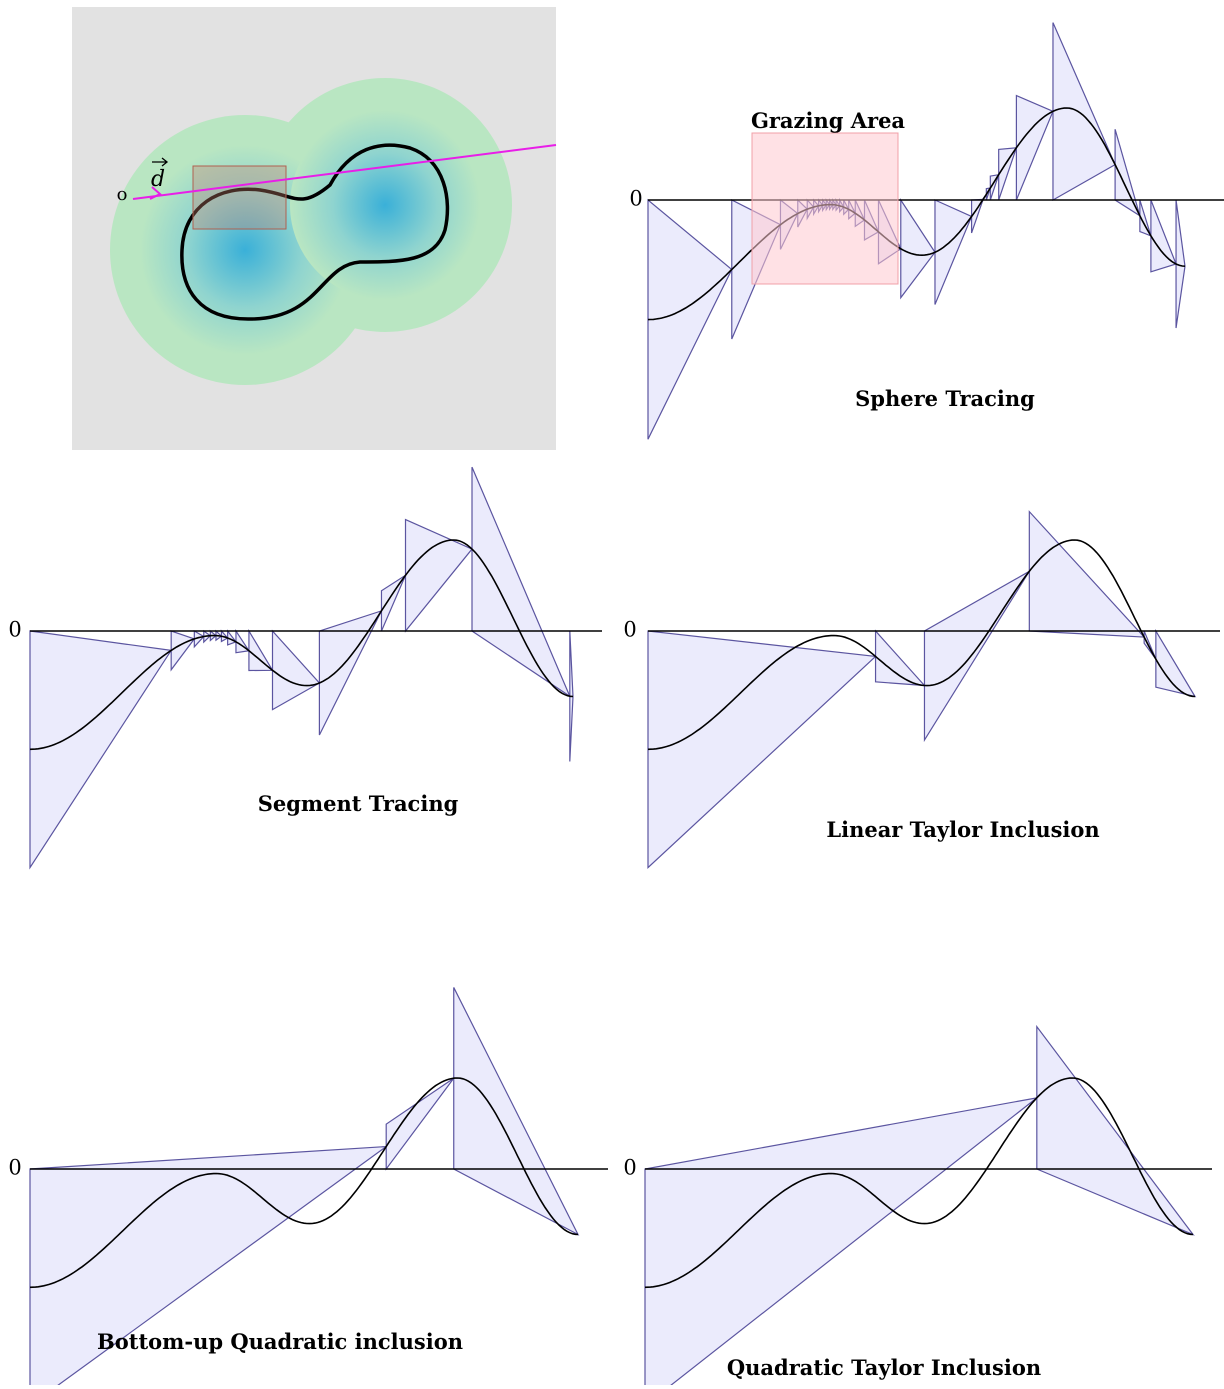 This screenshot has width=1224, height=1389. Describe the element at coordinates (280, 1341) in the screenshot. I see `panel-title: Bottom-up Quadratic inclusion` at that location.